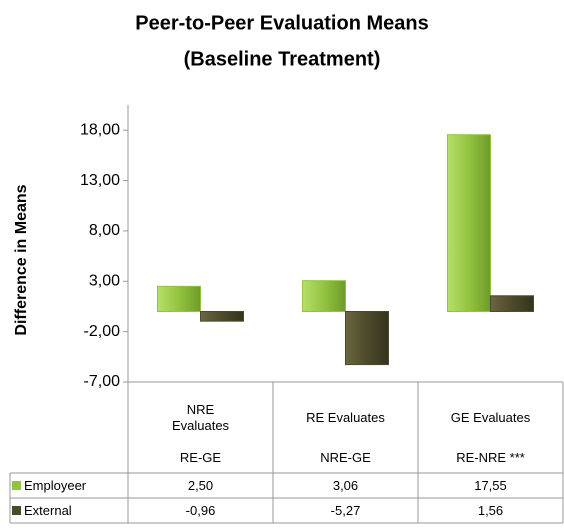 This screenshot has width=564, height=531. I want to click on value-label-box: 17,55, so click(490, 485).